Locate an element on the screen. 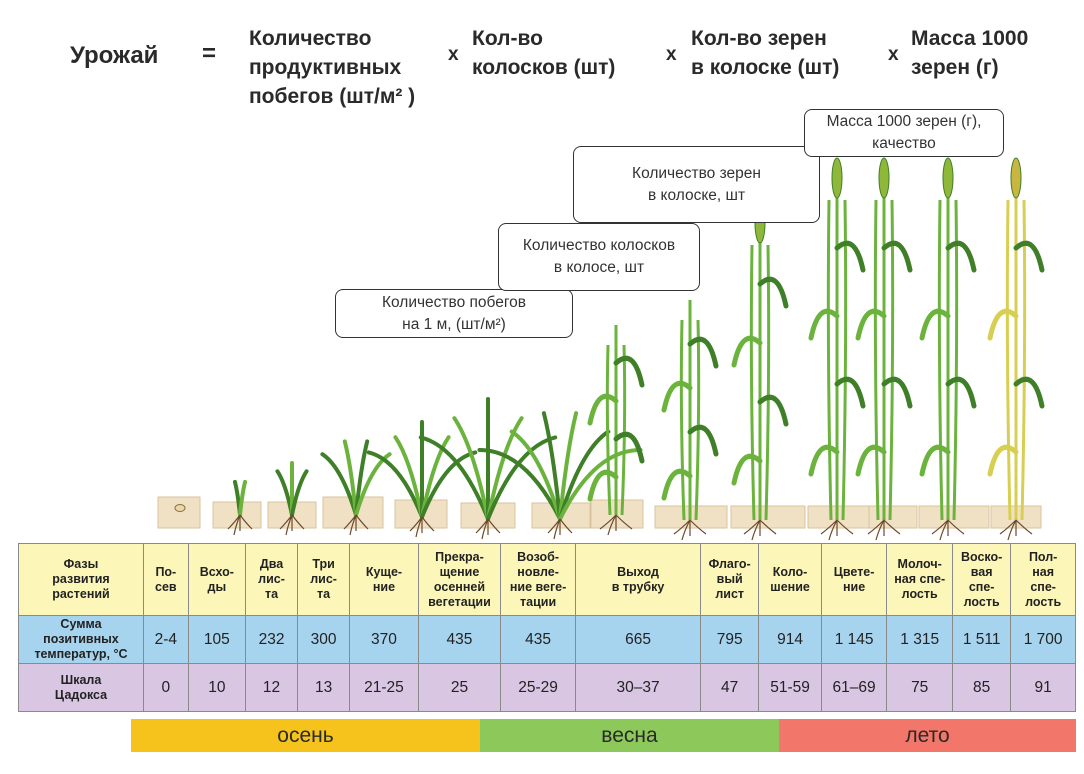  plant-flowering-roots is located at coordinates (837, 529).